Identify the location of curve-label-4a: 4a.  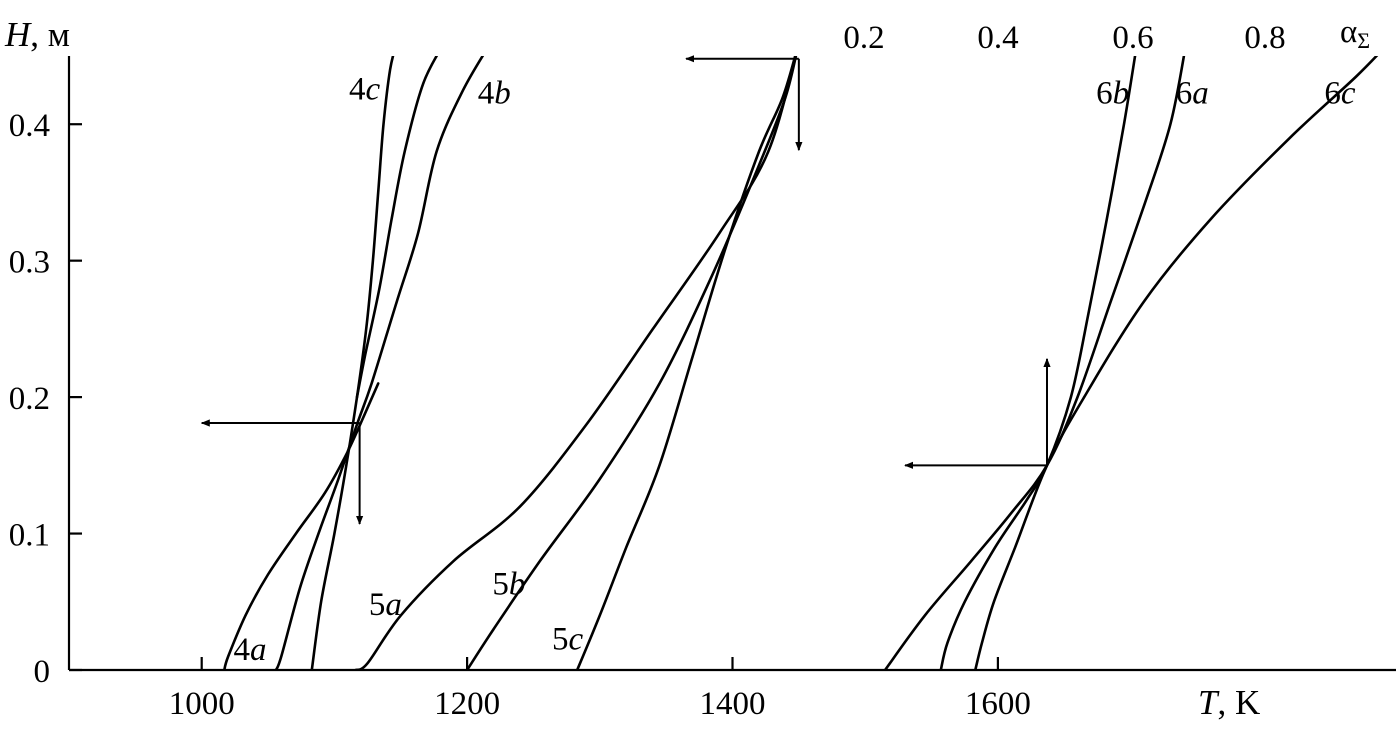
(250, 650).